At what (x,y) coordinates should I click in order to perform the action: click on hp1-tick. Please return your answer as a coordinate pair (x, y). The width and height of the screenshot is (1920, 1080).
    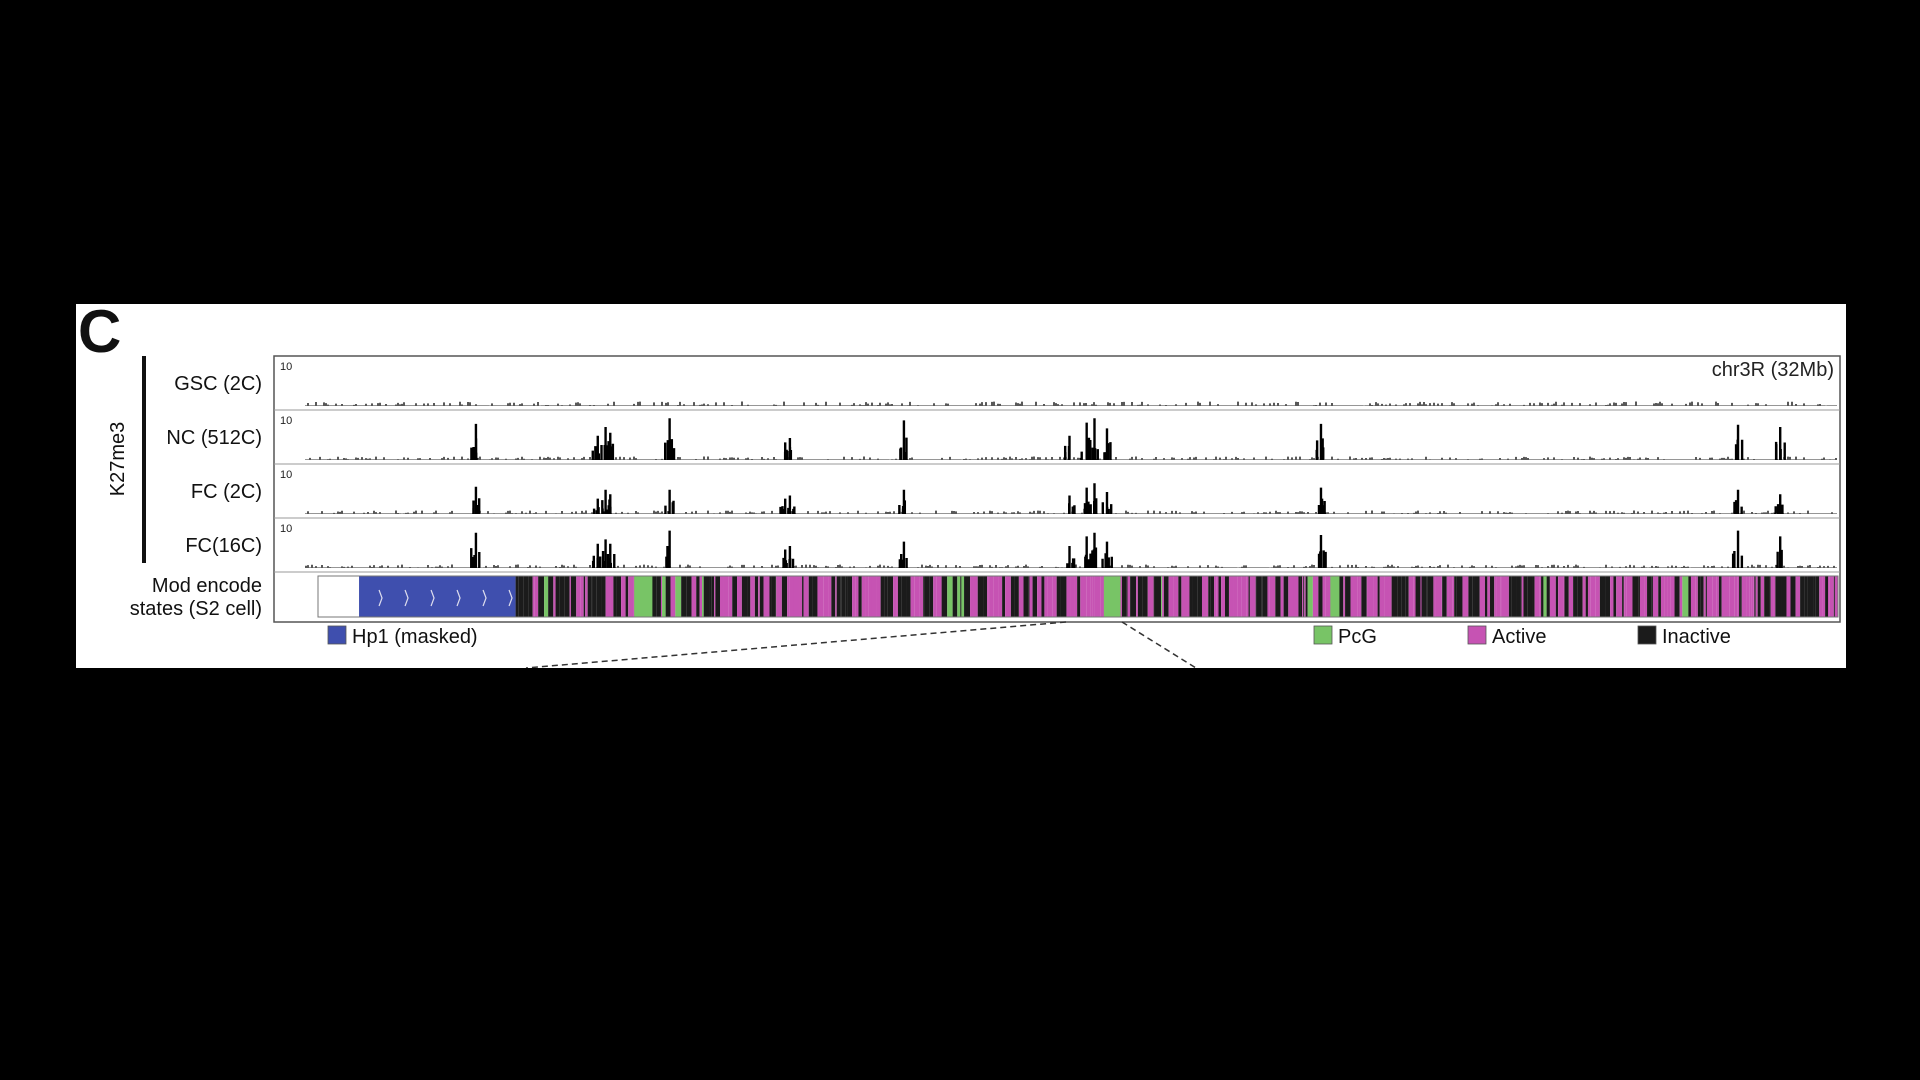
    Looking at the image, I should click on (484, 598).